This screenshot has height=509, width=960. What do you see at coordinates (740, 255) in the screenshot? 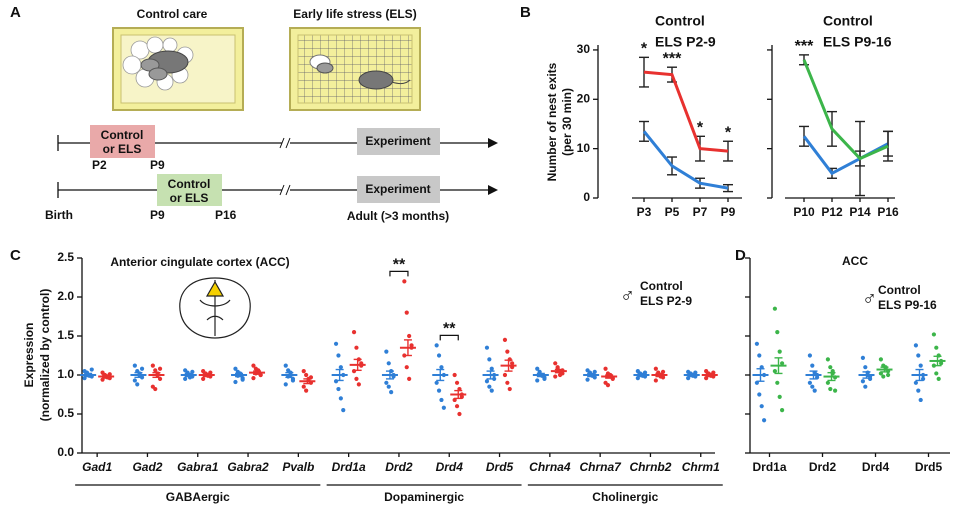
I see `panel-label: D` at bounding box center [740, 255].